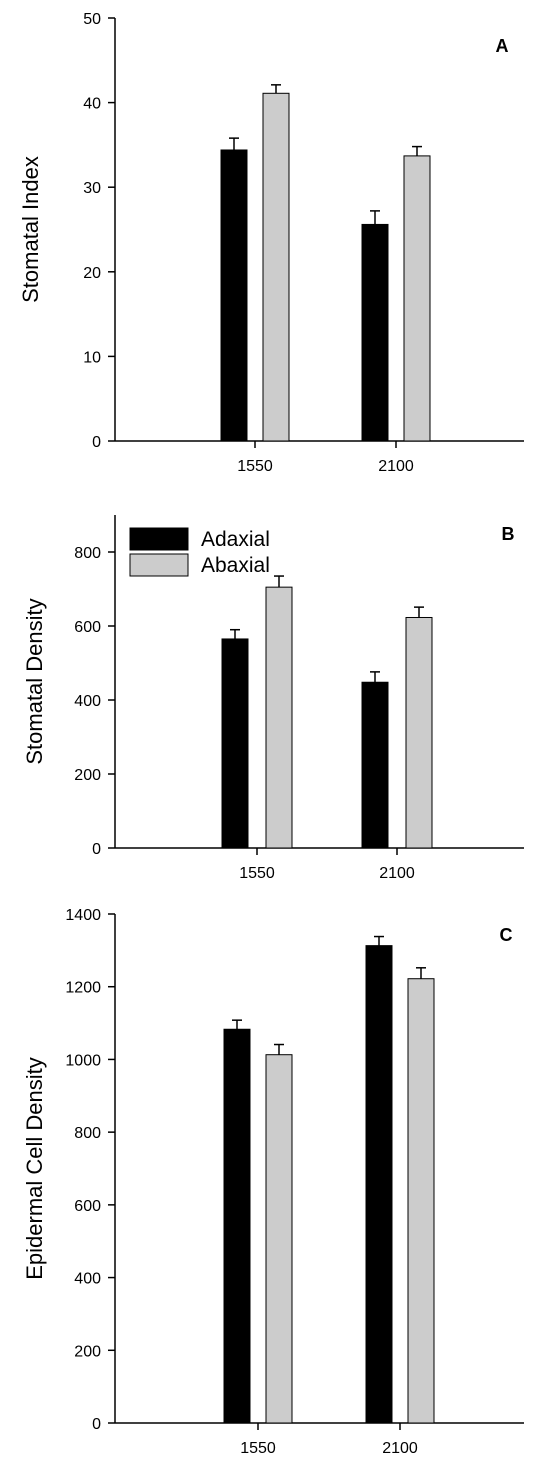  I want to click on y-tick-label: 1200, so click(83, 988).